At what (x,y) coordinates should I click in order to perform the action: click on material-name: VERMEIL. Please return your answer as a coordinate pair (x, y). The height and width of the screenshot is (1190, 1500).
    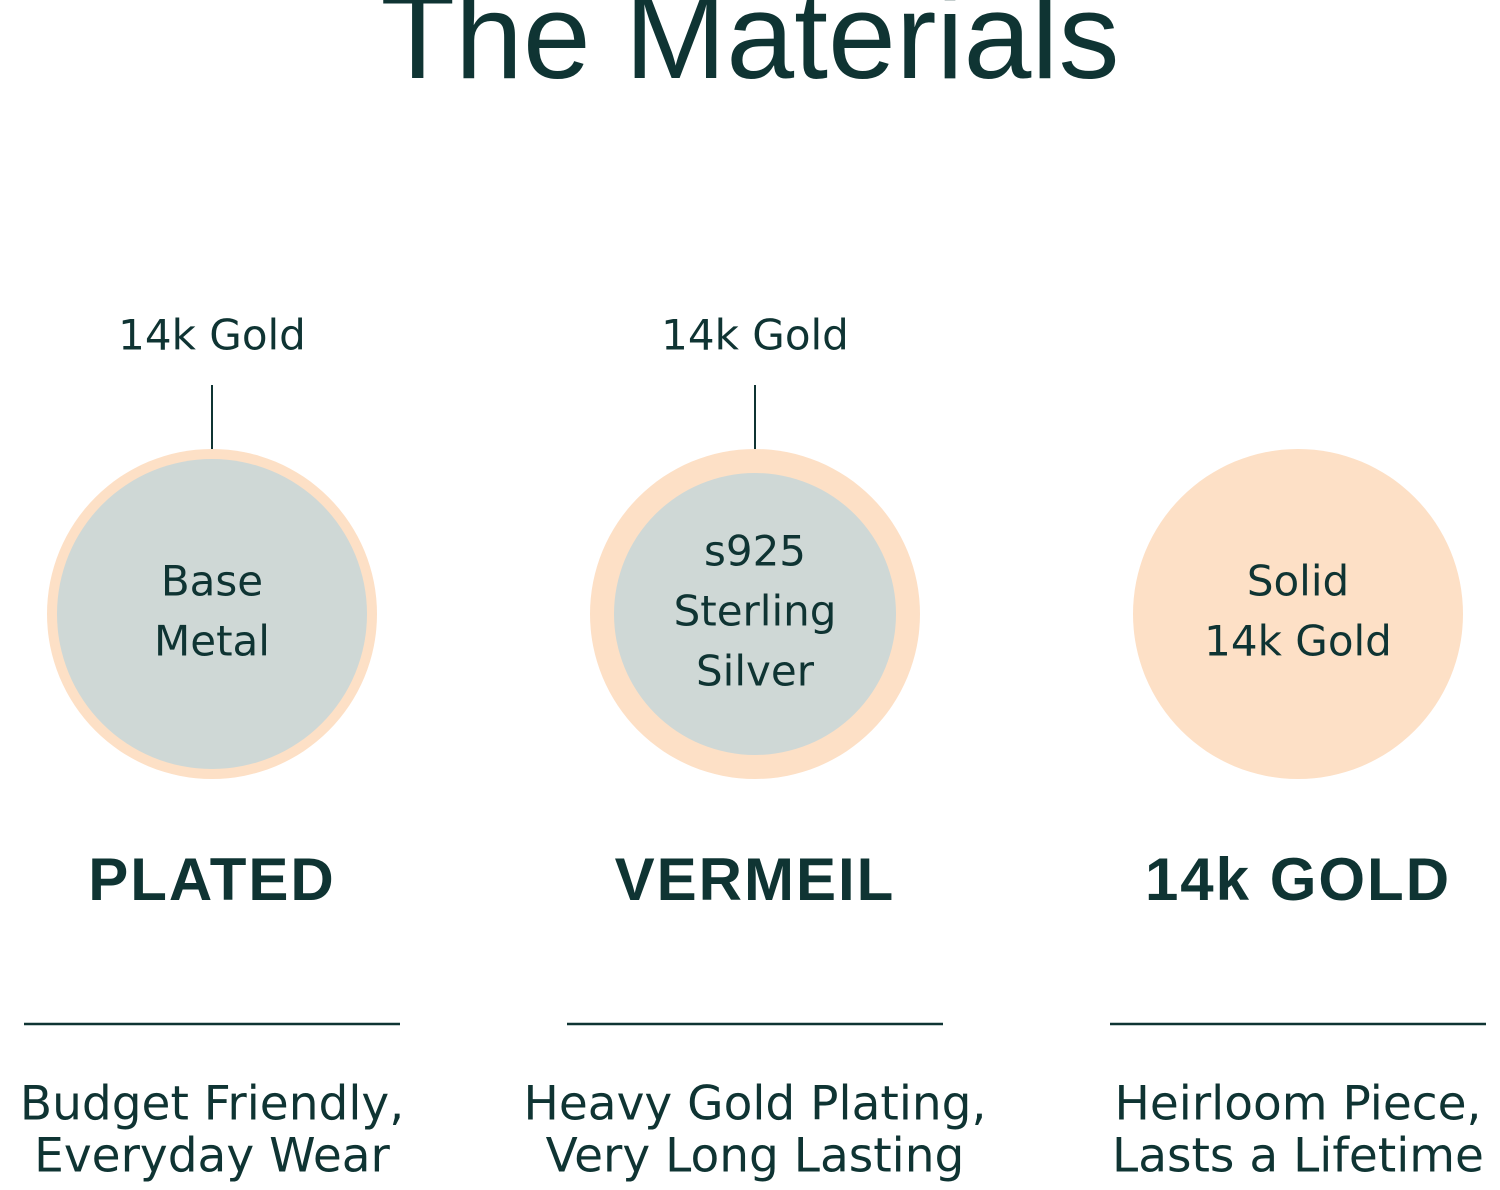
    Looking at the image, I should click on (755, 879).